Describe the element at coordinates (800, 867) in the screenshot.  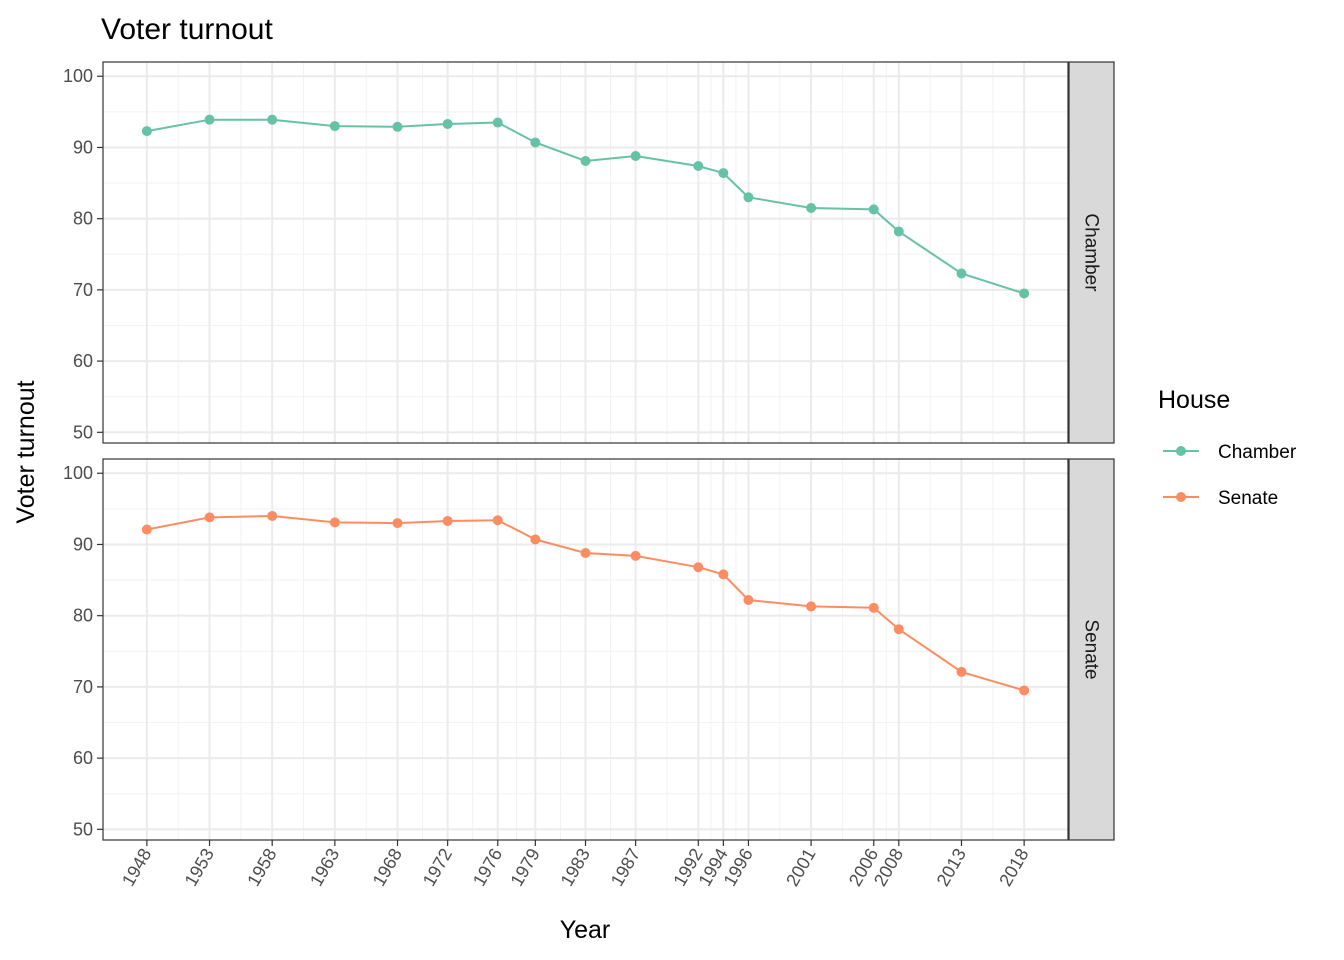
I see `x-tick-label: 2001` at that location.